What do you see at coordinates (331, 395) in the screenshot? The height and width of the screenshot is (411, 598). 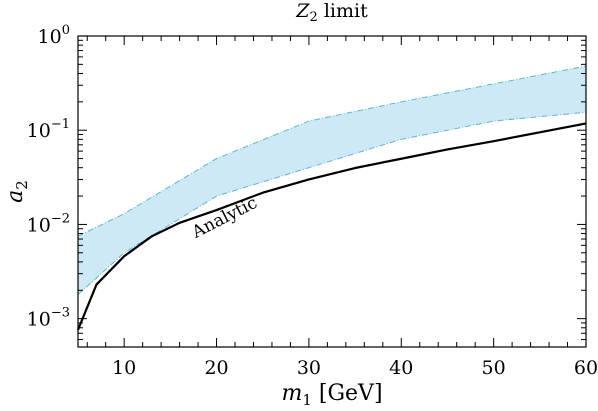 I see `x-axis-label: m1 [GeV]` at bounding box center [331, 395].